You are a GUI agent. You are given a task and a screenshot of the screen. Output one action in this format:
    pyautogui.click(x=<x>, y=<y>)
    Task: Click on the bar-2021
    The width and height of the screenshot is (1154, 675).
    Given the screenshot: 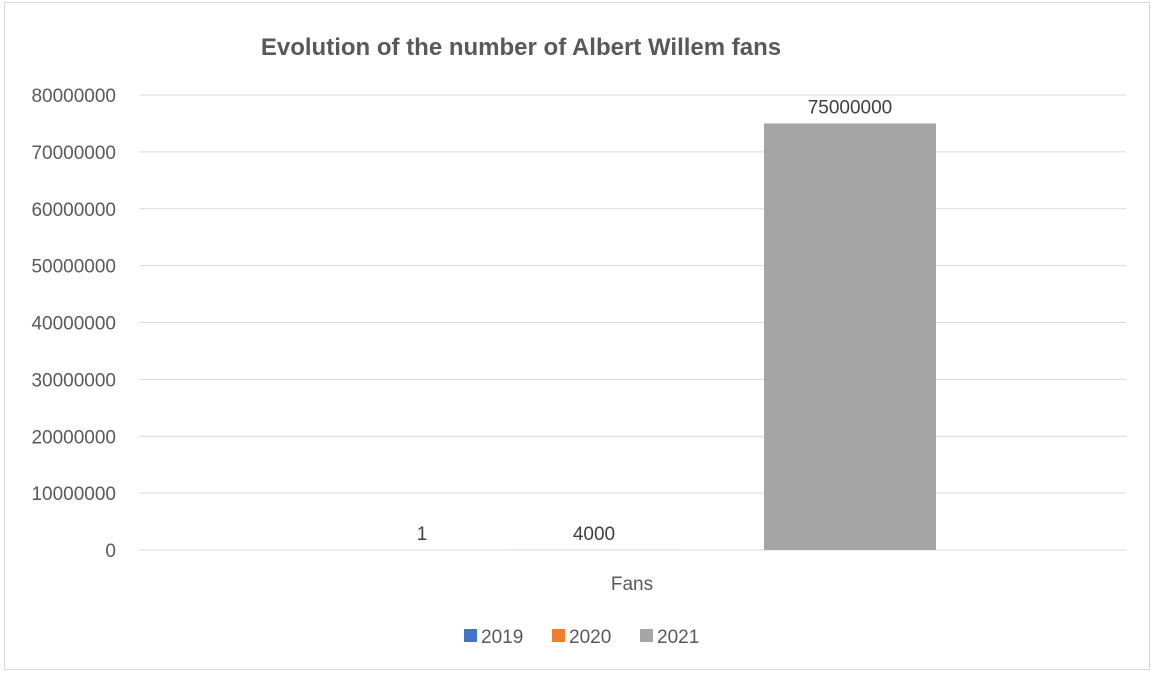 What is the action you would take?
    pyautogui.click(x=850, y=336)
    